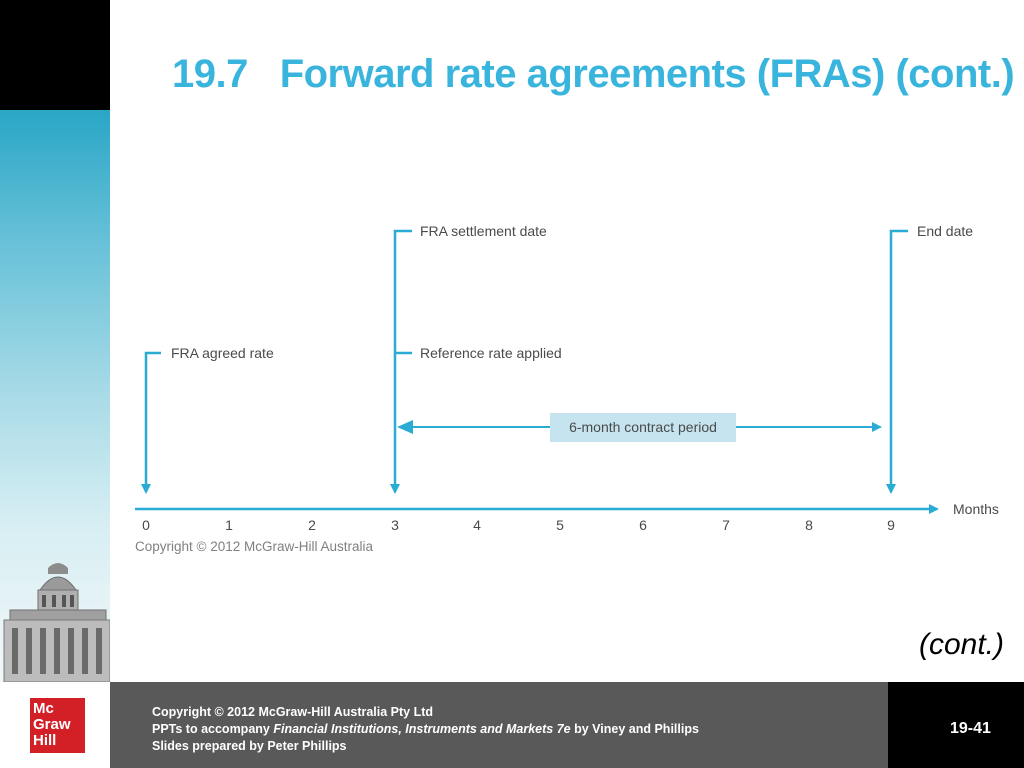  I want to click on end-date-pointer, so click(897, 361).